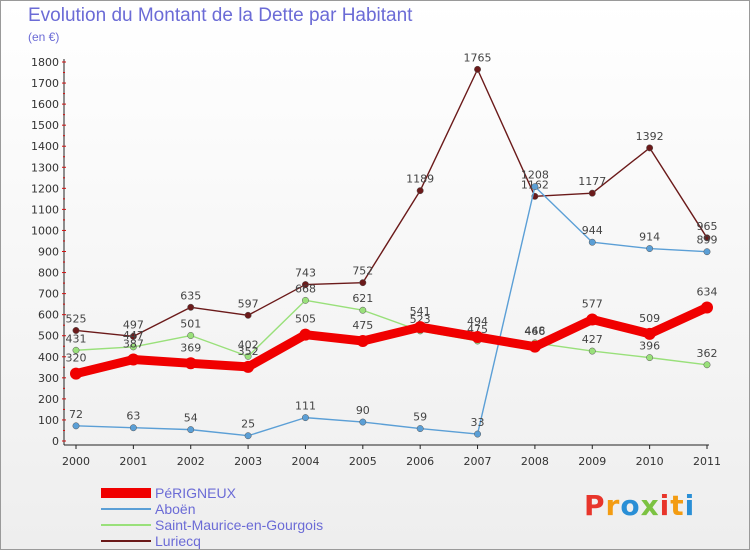 This screenshot has height=550, width=750. Describe the element at coordinates (133, 324) in the screenshot. I see `data-label: 497` at that location.